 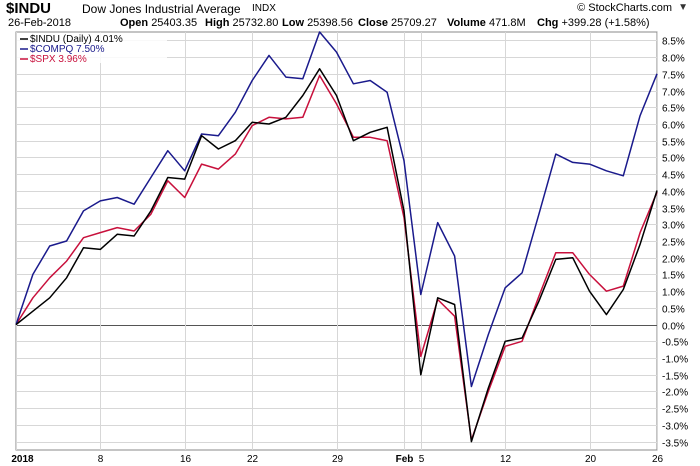 What do you see at coordinates (683, 7) in the screenshot?
I see `caret-down-icon: ▼` at bounding box center [683, 7].